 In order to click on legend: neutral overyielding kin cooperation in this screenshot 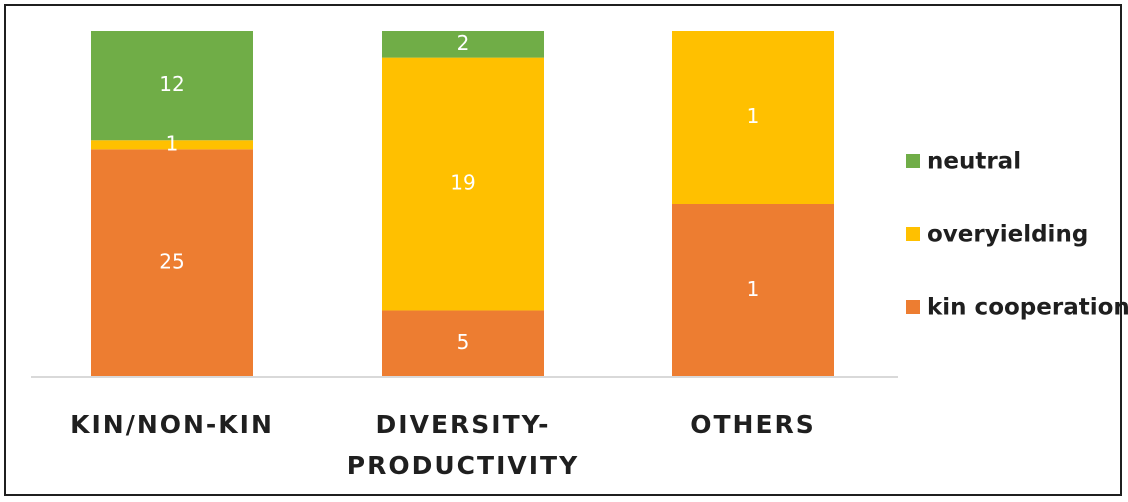, I will do `click(1017, 235)`.